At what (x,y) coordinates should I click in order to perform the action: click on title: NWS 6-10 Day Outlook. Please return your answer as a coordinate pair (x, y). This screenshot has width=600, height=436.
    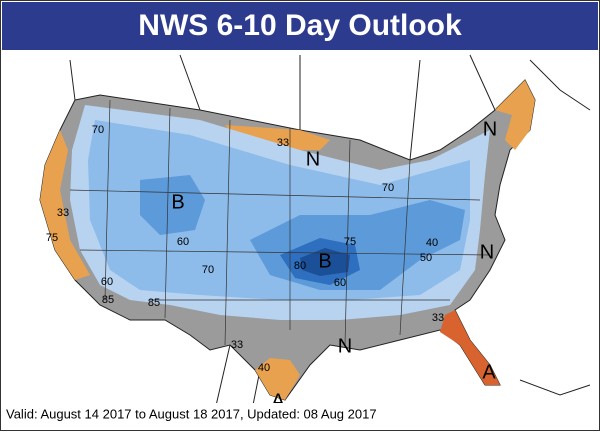
    Looking at the image, I should click on (300, 25).